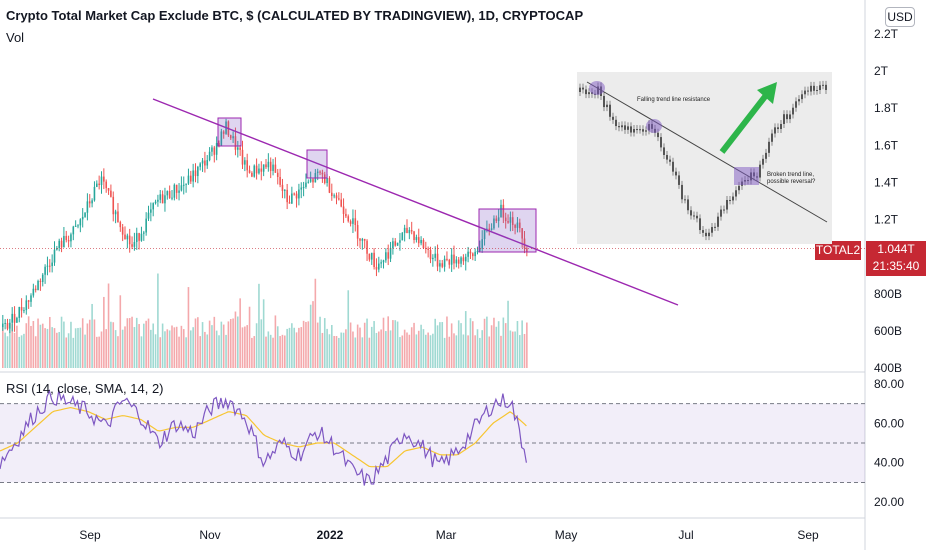 The width and height of the screenshot is (932, 550). I want to click on bar-countdown: 21:35:40, so click(896, 266).